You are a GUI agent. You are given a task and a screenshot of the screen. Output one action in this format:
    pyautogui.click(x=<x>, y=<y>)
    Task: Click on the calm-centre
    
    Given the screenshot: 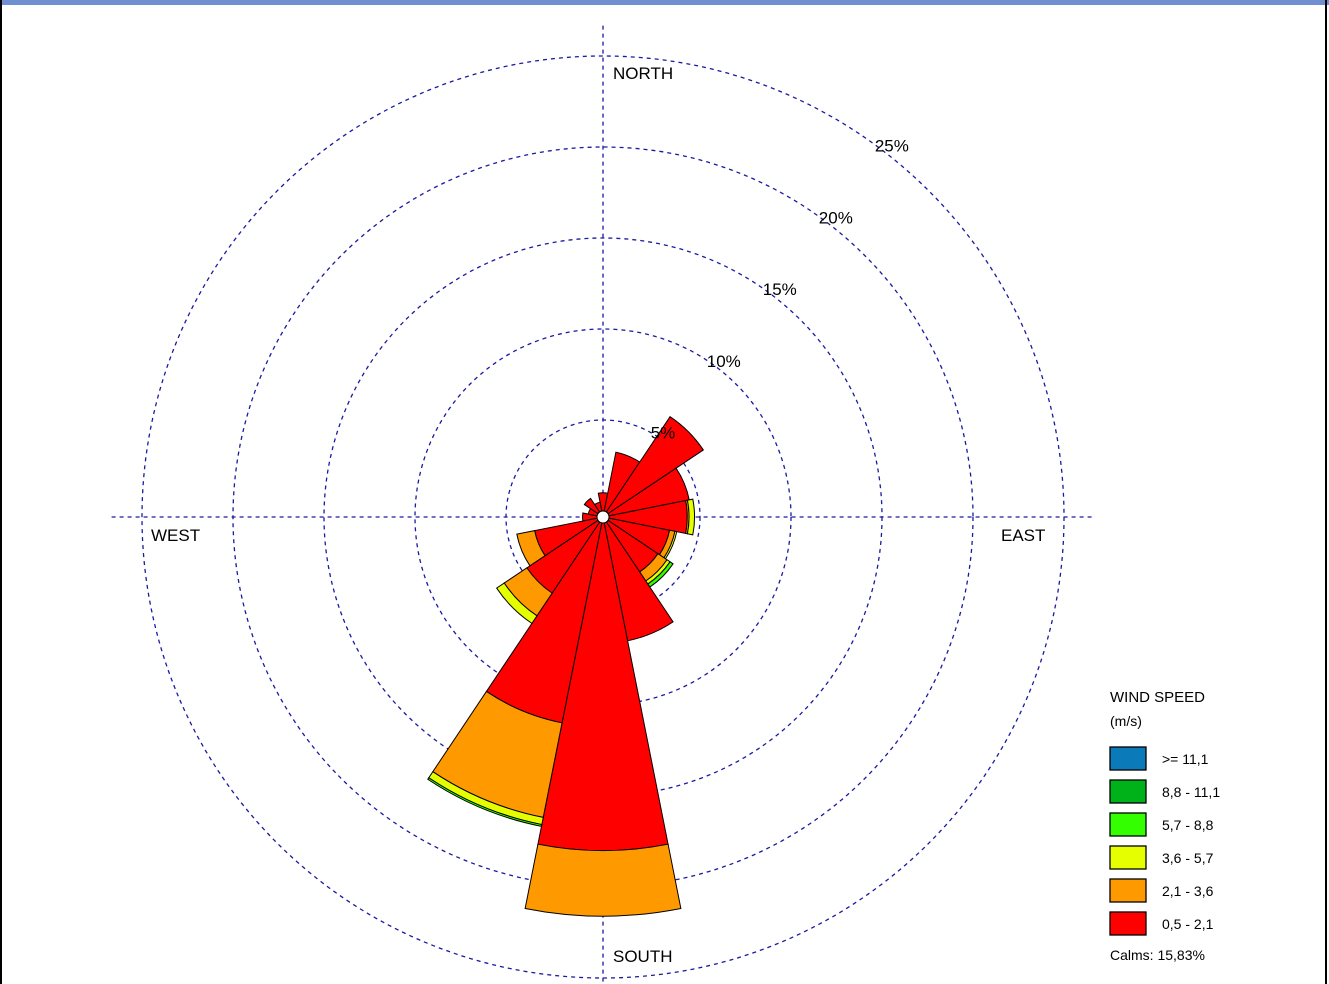 What is the action you would take?
    pyautogui.click(x=603, y=517)
    